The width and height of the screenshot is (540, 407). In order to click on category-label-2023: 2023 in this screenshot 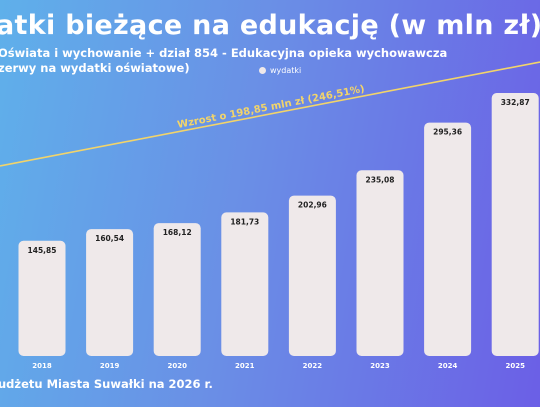, I will do `click(380, 366)`.